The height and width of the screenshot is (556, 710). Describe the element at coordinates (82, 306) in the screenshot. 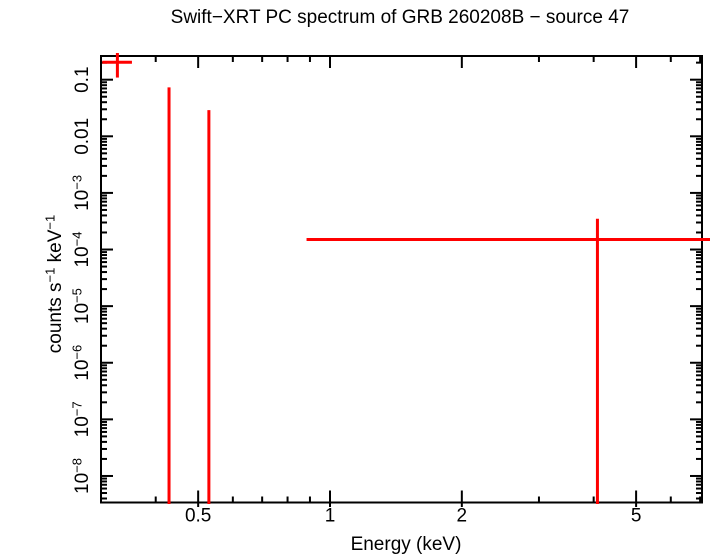

I see `y-tick-label: 10−5` at that location.